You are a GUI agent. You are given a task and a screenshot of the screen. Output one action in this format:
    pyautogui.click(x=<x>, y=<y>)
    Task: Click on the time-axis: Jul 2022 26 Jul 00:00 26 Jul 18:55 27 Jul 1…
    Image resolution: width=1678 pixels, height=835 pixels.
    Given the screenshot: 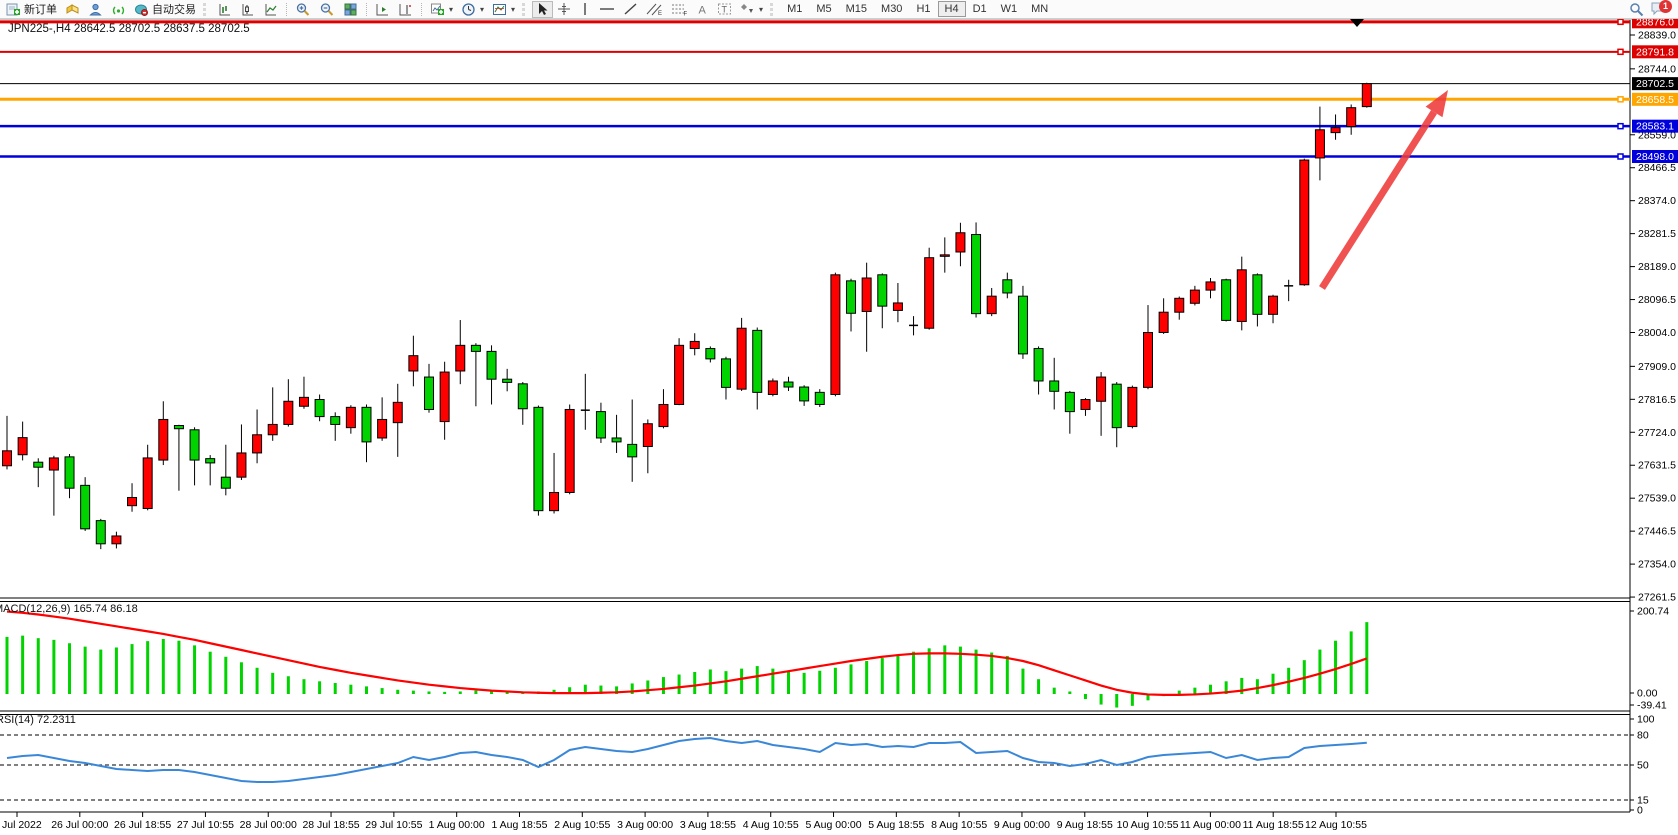 What is the action you would take?
    pyautogui.click(x=684, y=821)
    